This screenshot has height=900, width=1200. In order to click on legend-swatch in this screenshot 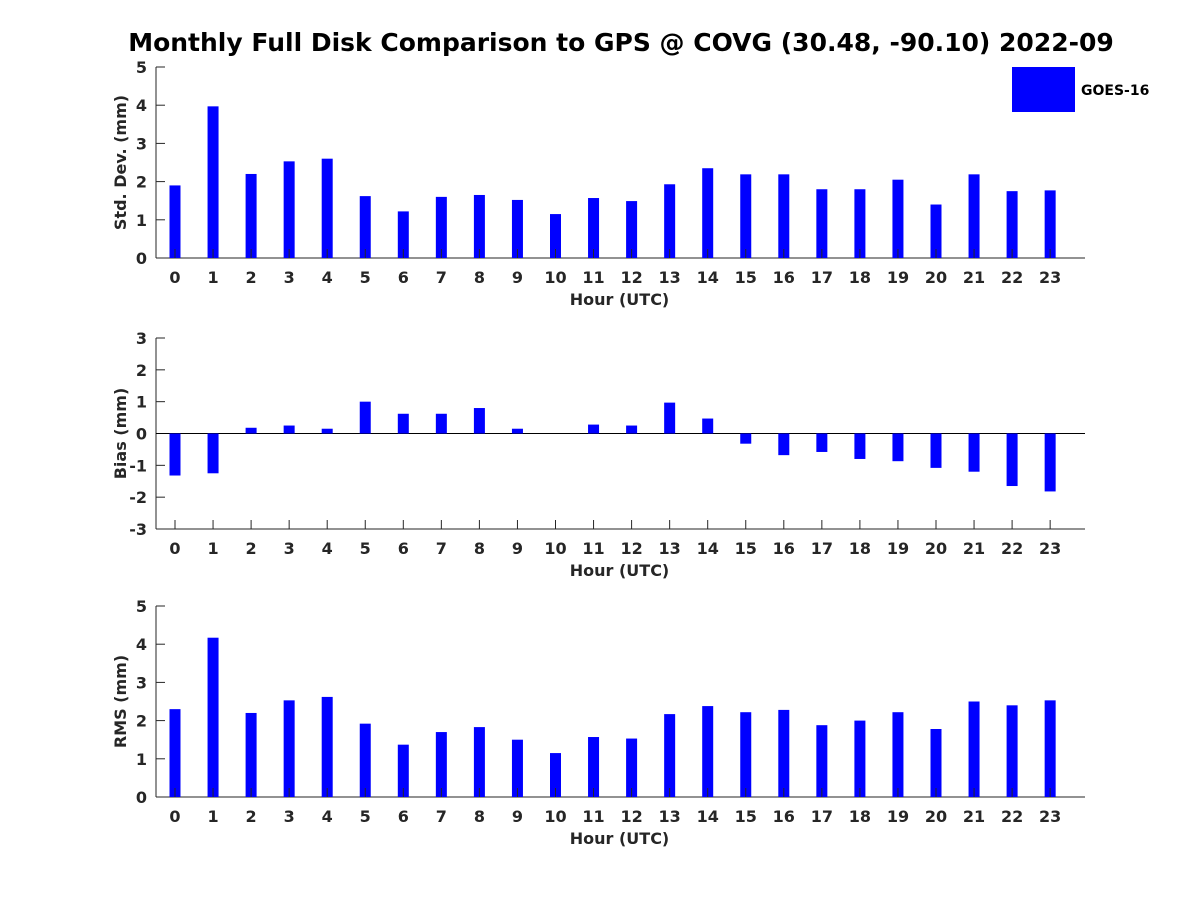, I will do `click(1043, 89)`.